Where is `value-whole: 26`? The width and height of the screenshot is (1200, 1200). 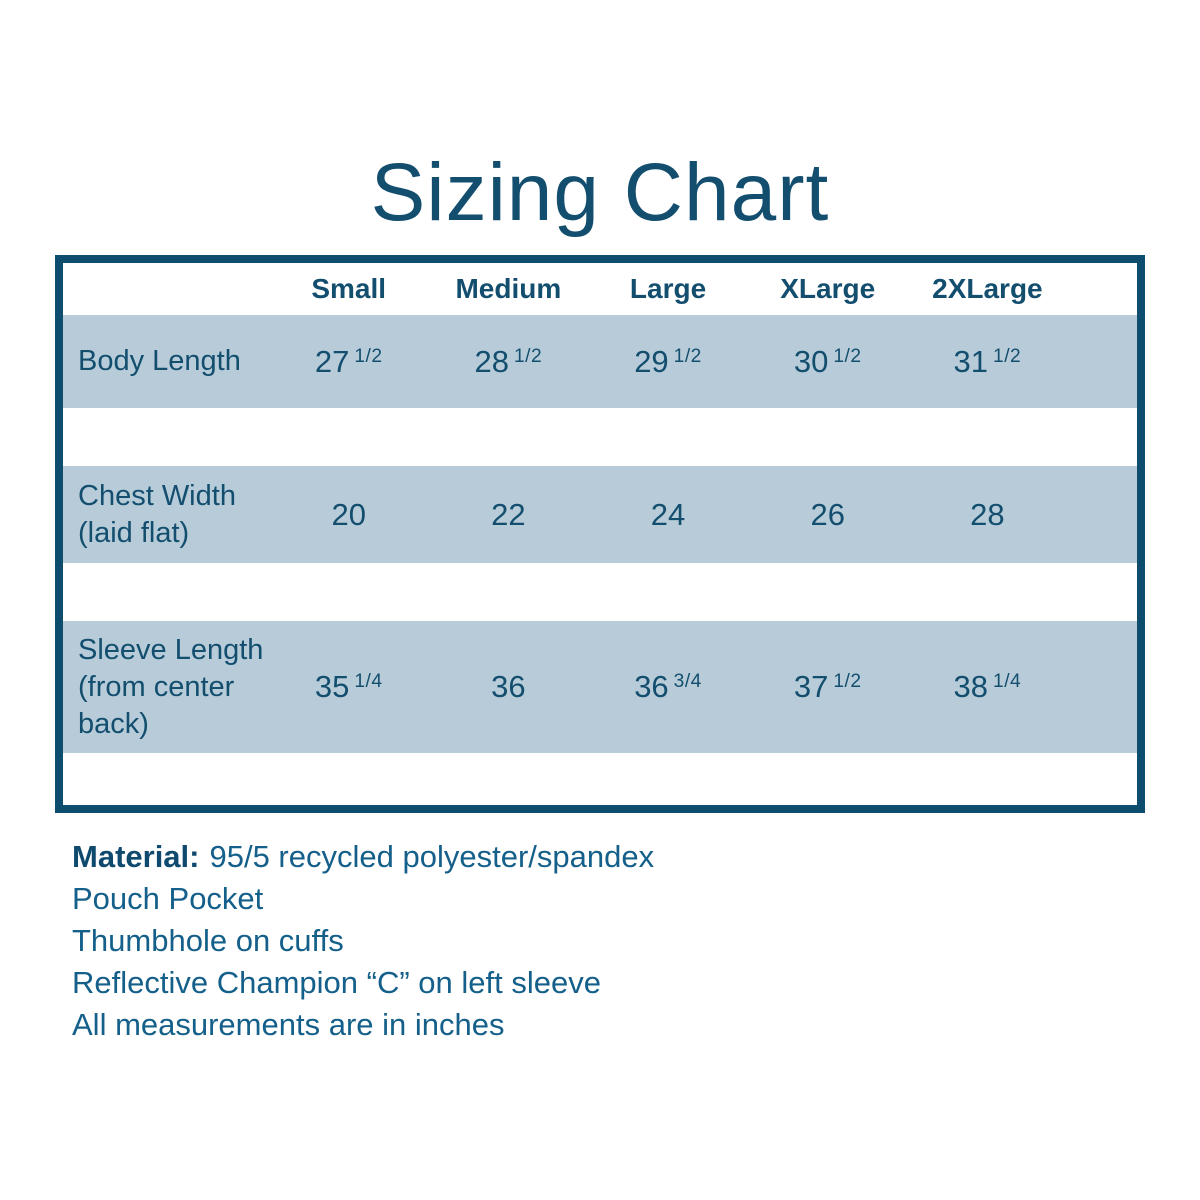 value-whole: 26 is located at coordinates (827, 514).